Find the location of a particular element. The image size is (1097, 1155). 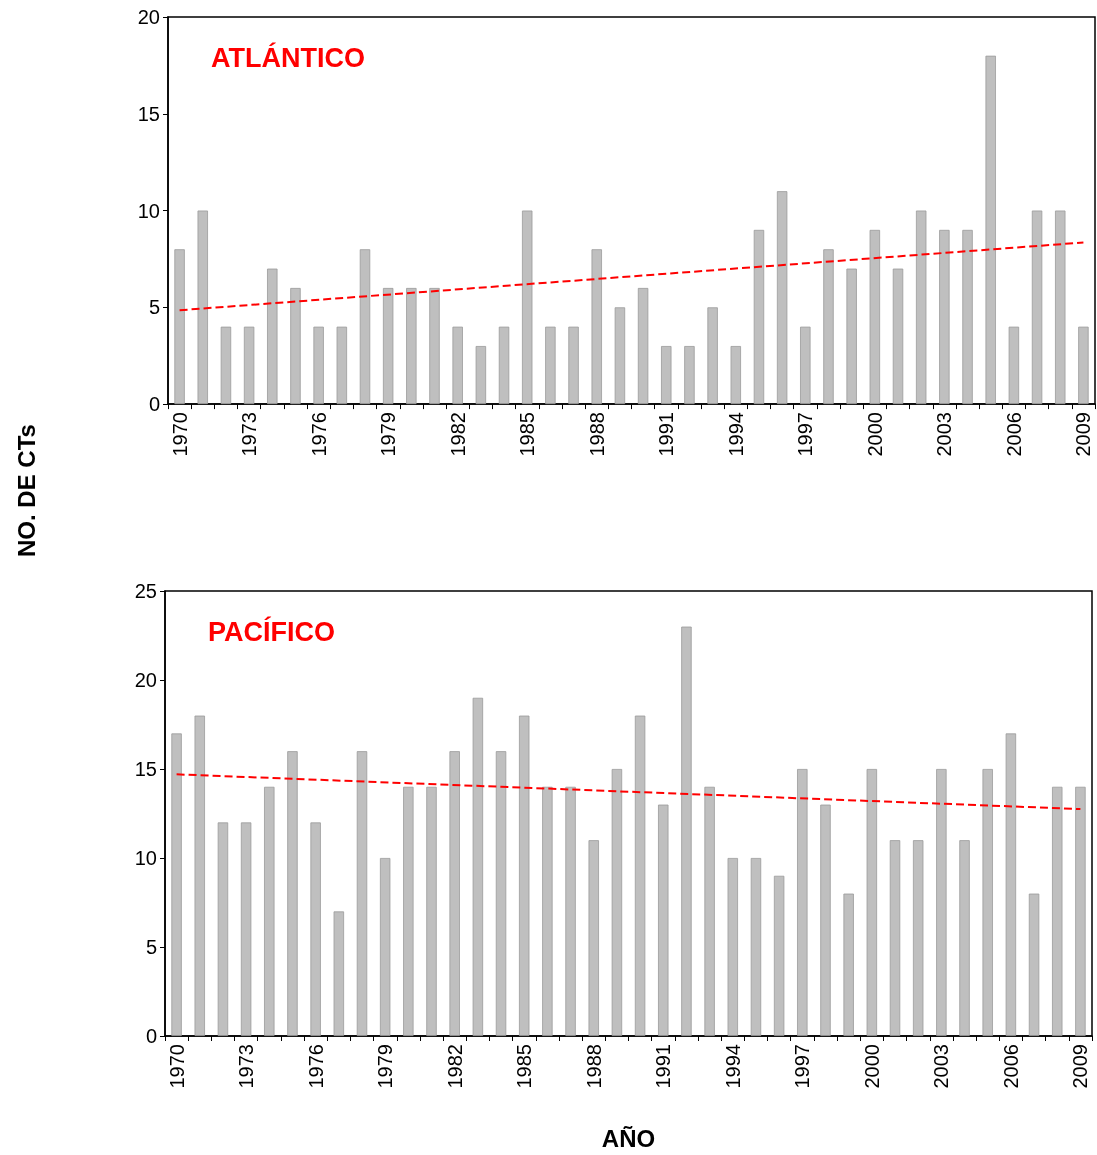

x-tick-label: 1991 is located at coordinates (666, 434).